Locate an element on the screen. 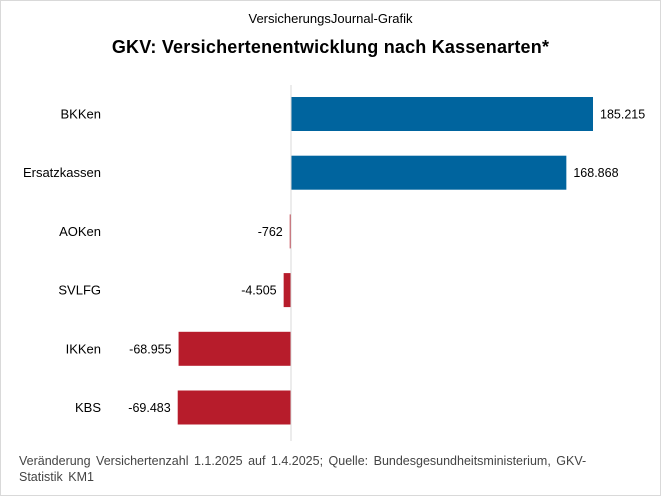 The height and width of the screenshot is (496, 661). value-label-ikken: -68.955 is located at coordinates (150, 349).